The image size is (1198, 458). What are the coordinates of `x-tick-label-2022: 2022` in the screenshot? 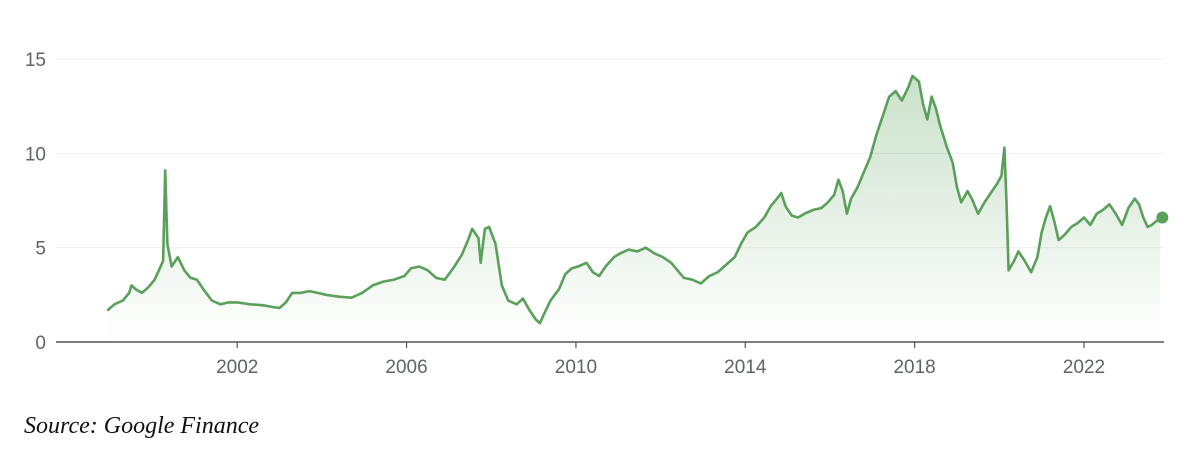 It's located at (1084, 367).